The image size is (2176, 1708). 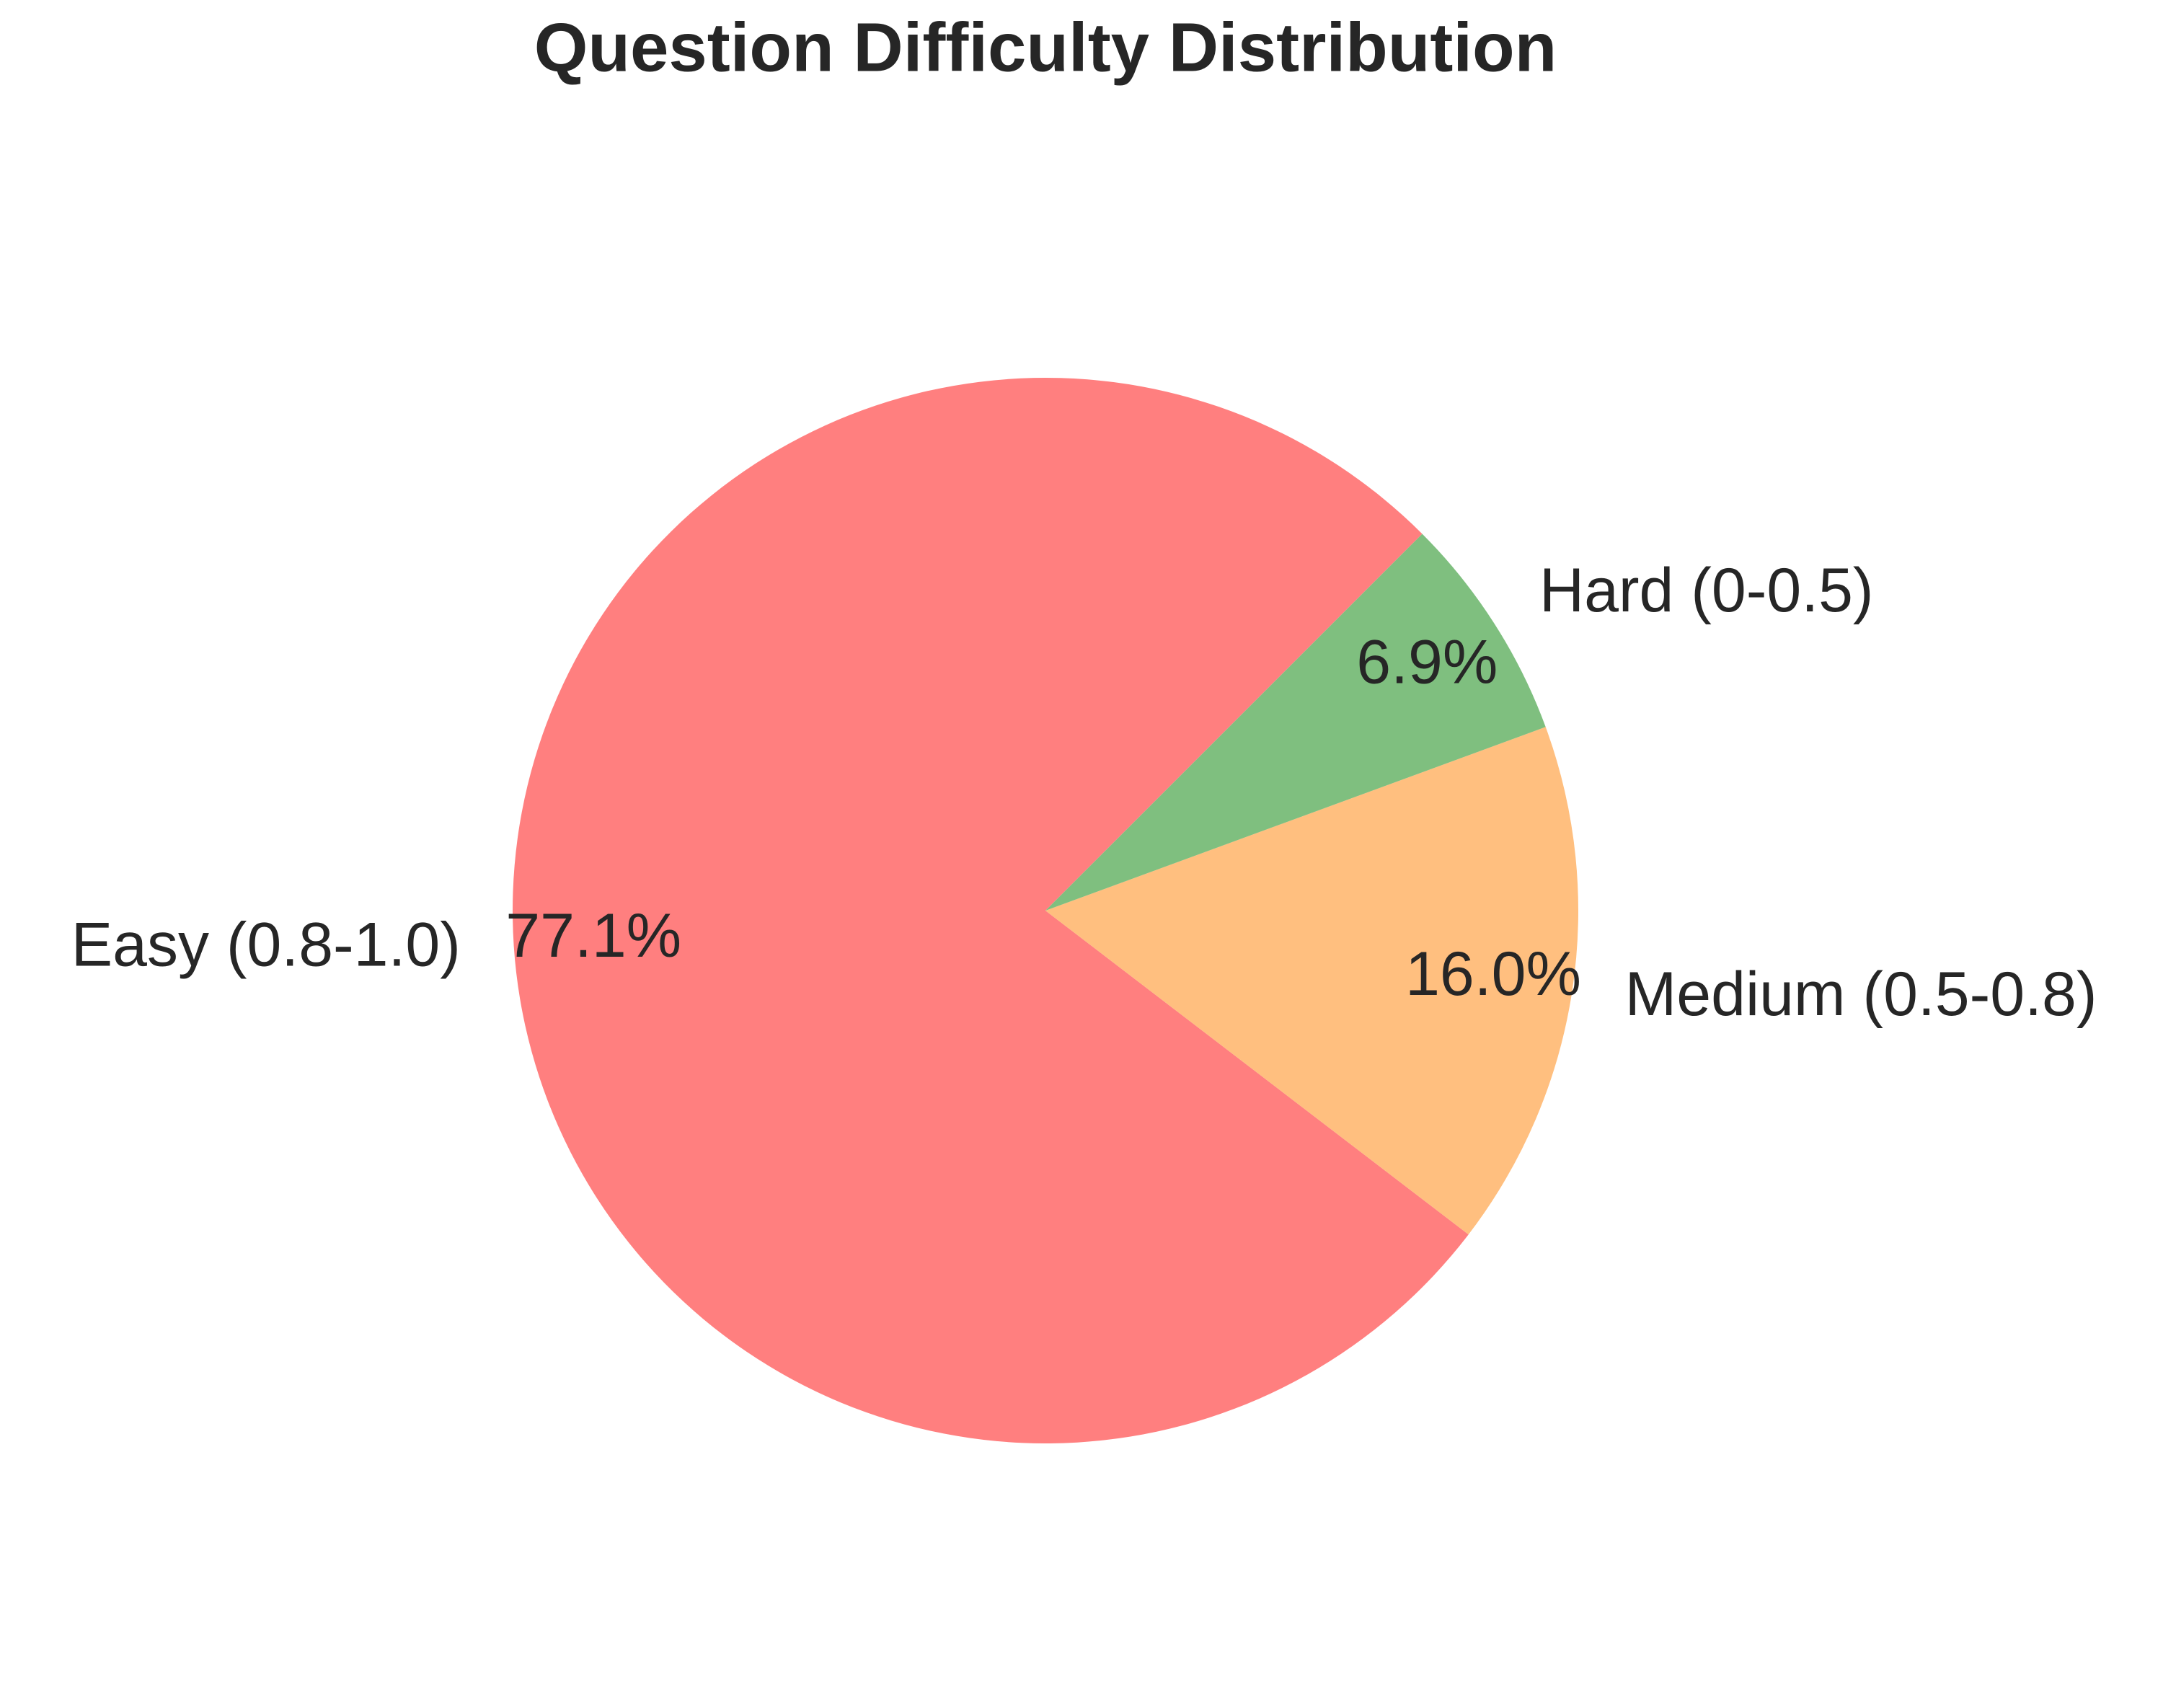 I want to click on slice-label: Hard (0-0.5), so click(x=1706, y=590).